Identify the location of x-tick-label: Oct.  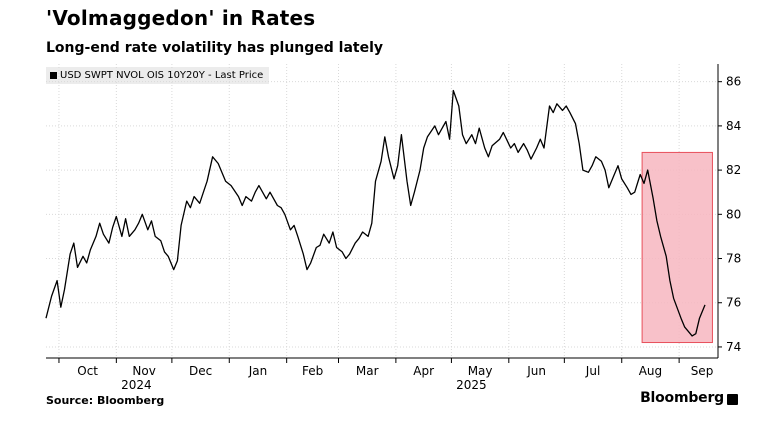
(87, 371).